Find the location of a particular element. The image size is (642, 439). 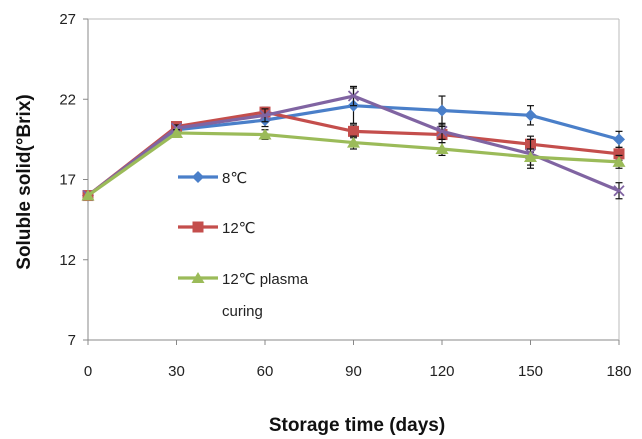

y-axis-title: Soluble solid(°Brix) is located at coordinates (24, 181).